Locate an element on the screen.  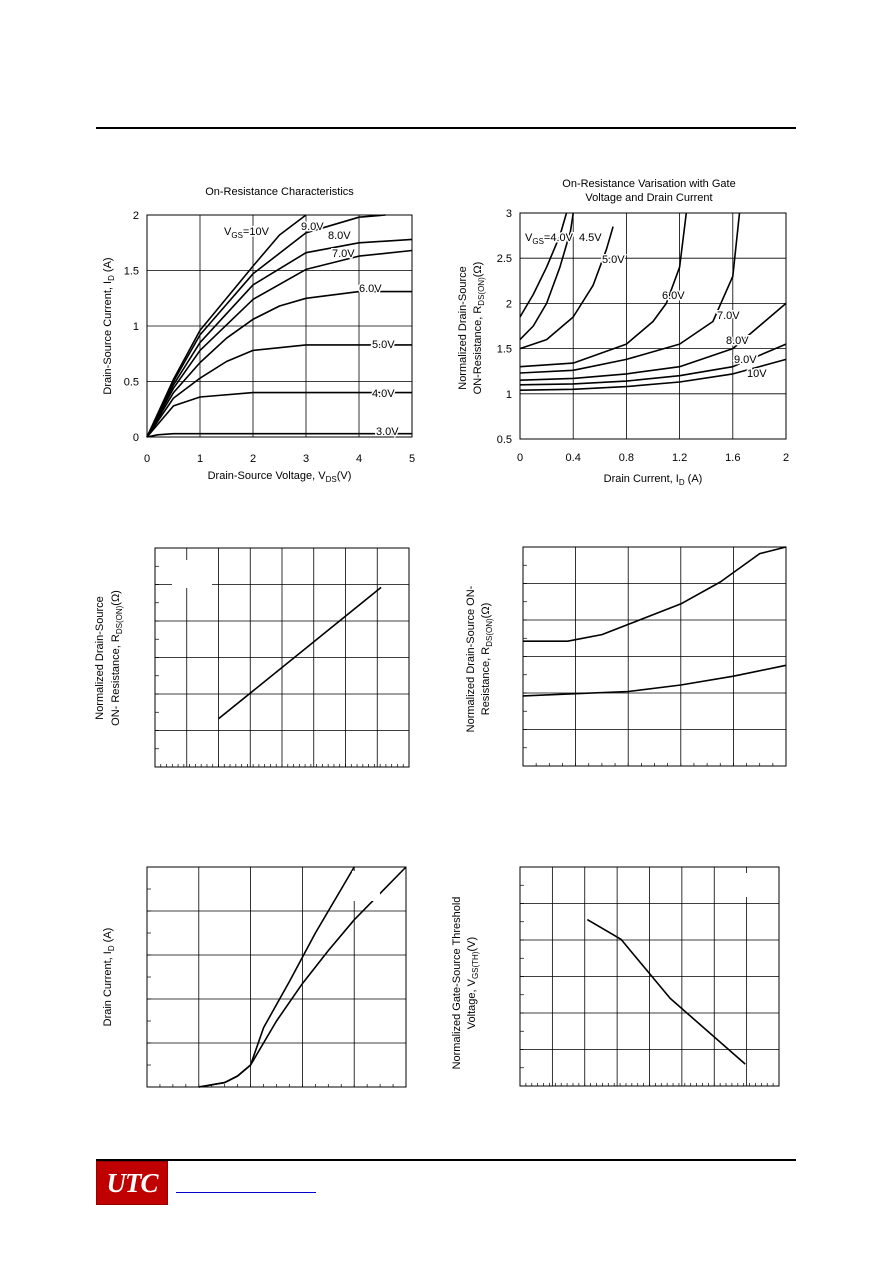
chart-2-y-tick-label: 3 is located at coordinates (509, 214).